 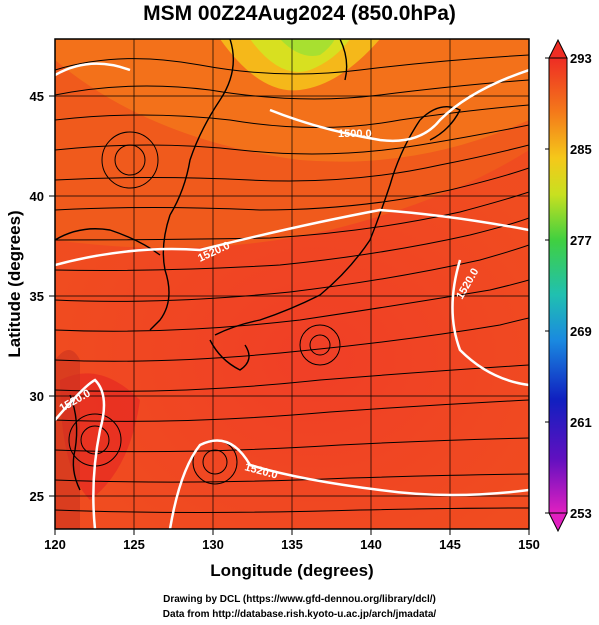 I want to click on y-tick-label: 35, so click(x=37, y=296).